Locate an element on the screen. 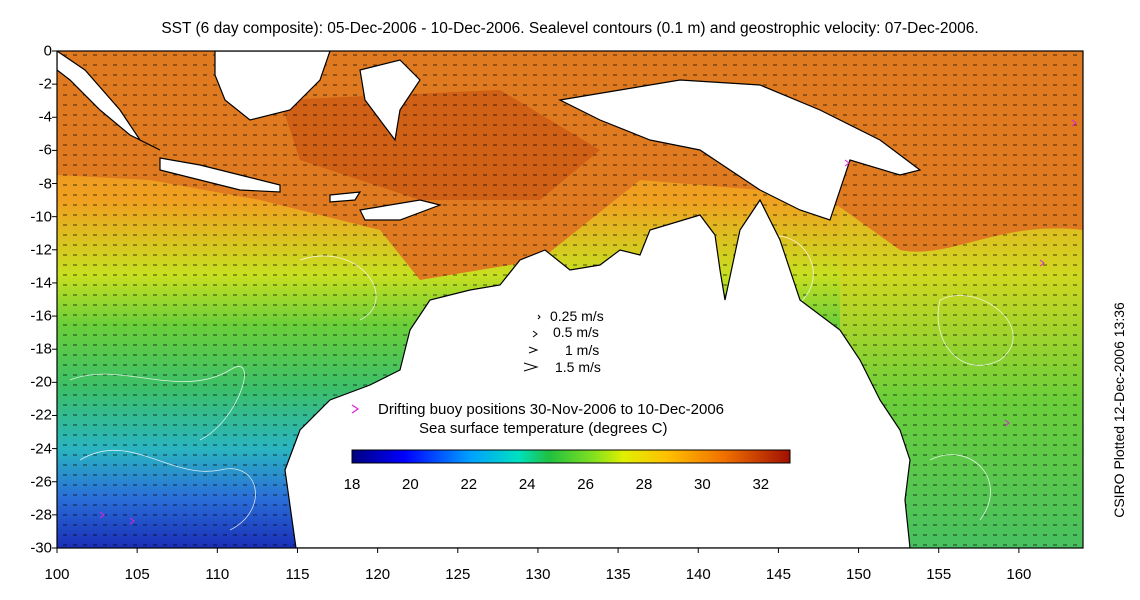 This screenshot has width=1140, height=600. x-tick-label: 100 is located at coordinates (57, 574).